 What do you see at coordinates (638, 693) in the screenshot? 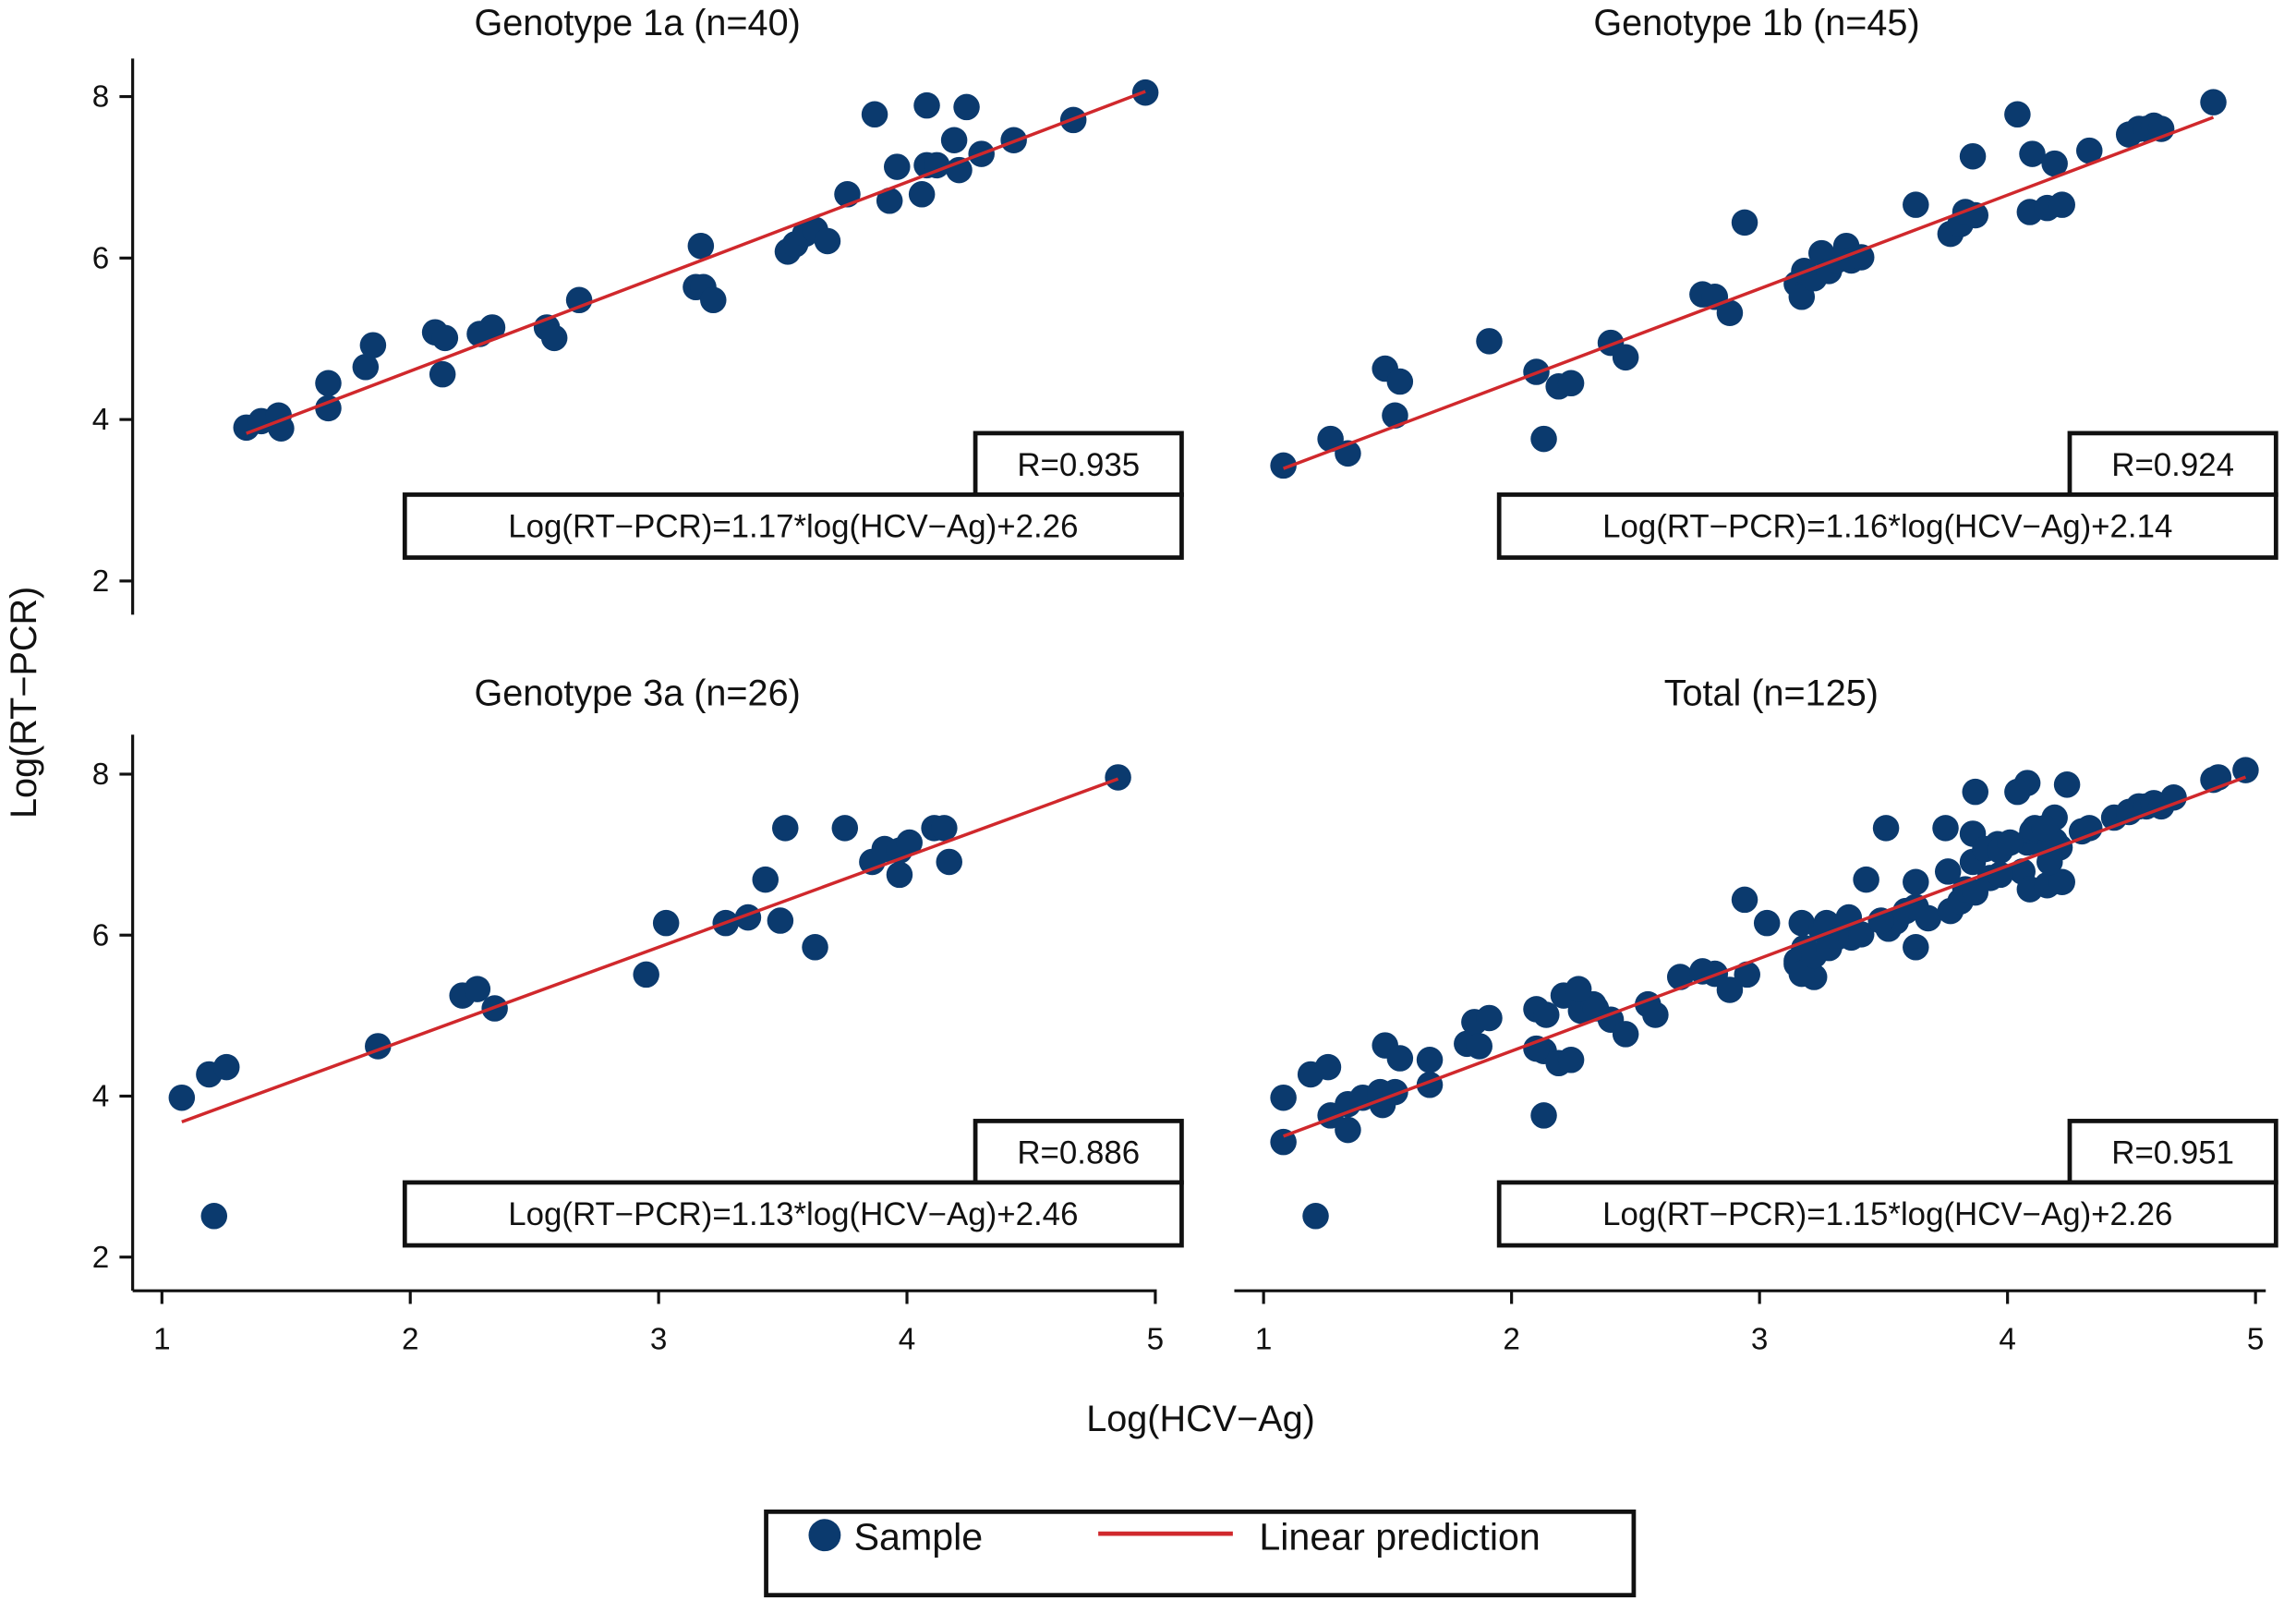
I see `panel-title: Genotype 3a (n=26)` at bounding box center [638, 693].